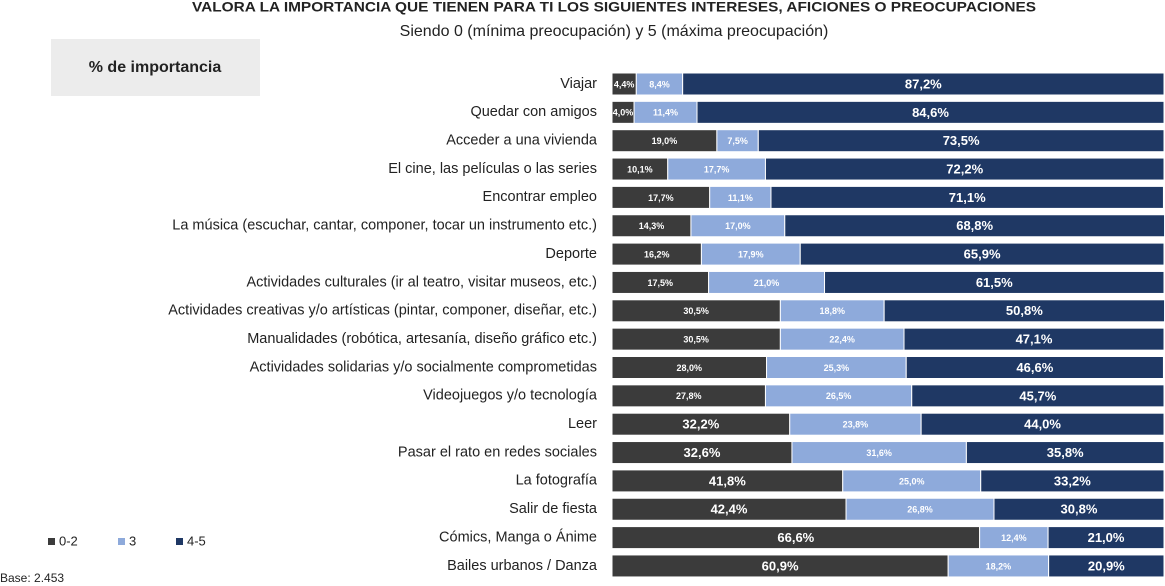 The width and height of the screenshot is (1165, 586). I want to click on legend-label: 3, so click(132, 540).